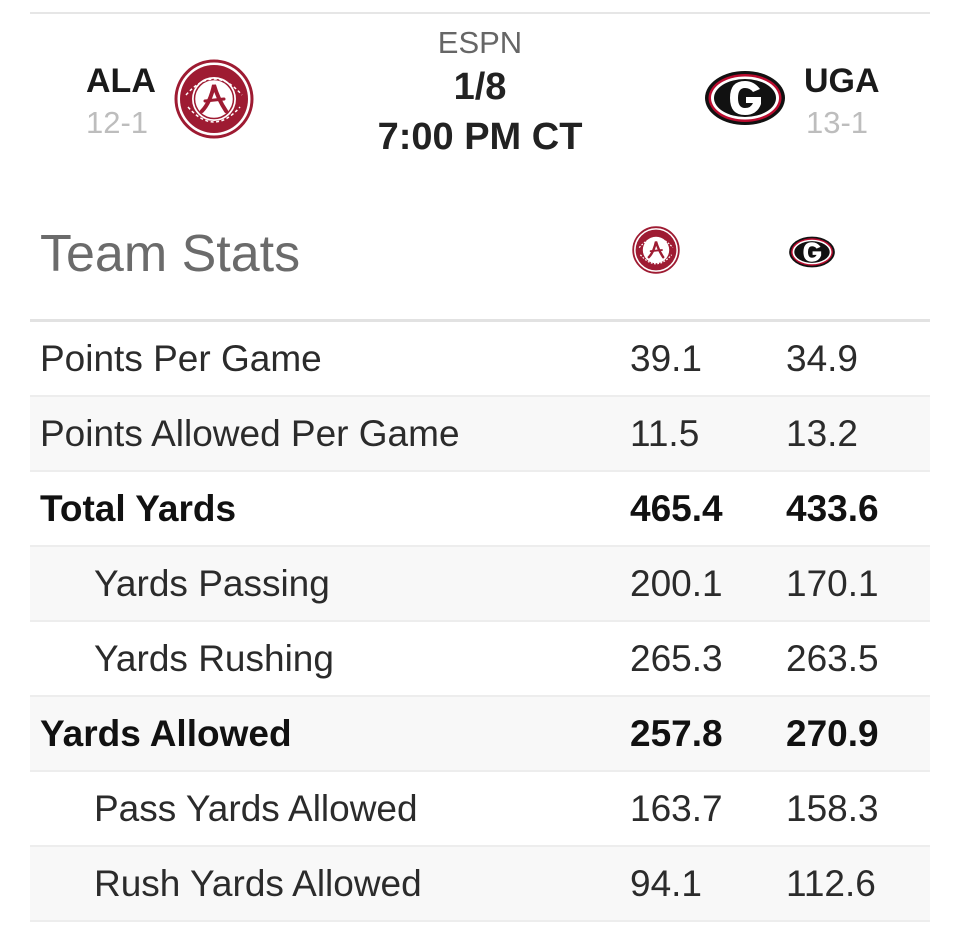 The image size is (960, 945). Describe the element at coordinates (822, 358) in the screenshot. I see `georgia-stat-value: 34.9` at that location.